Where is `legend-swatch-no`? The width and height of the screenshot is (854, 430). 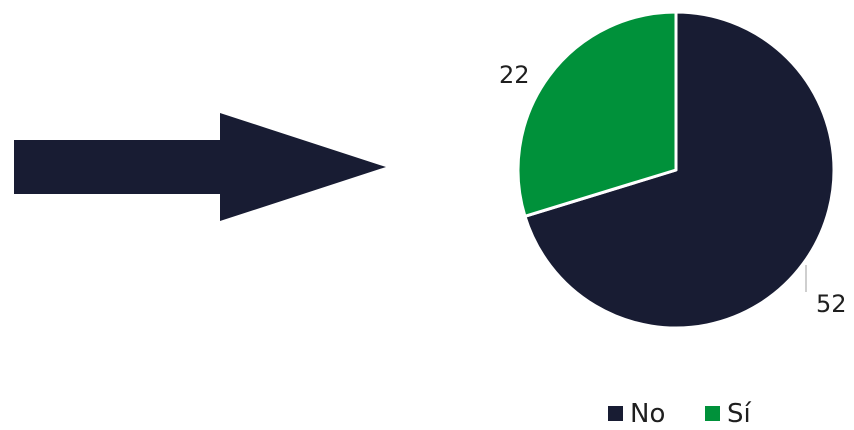 legend-swatch-no is located at coordinates (615, 413).